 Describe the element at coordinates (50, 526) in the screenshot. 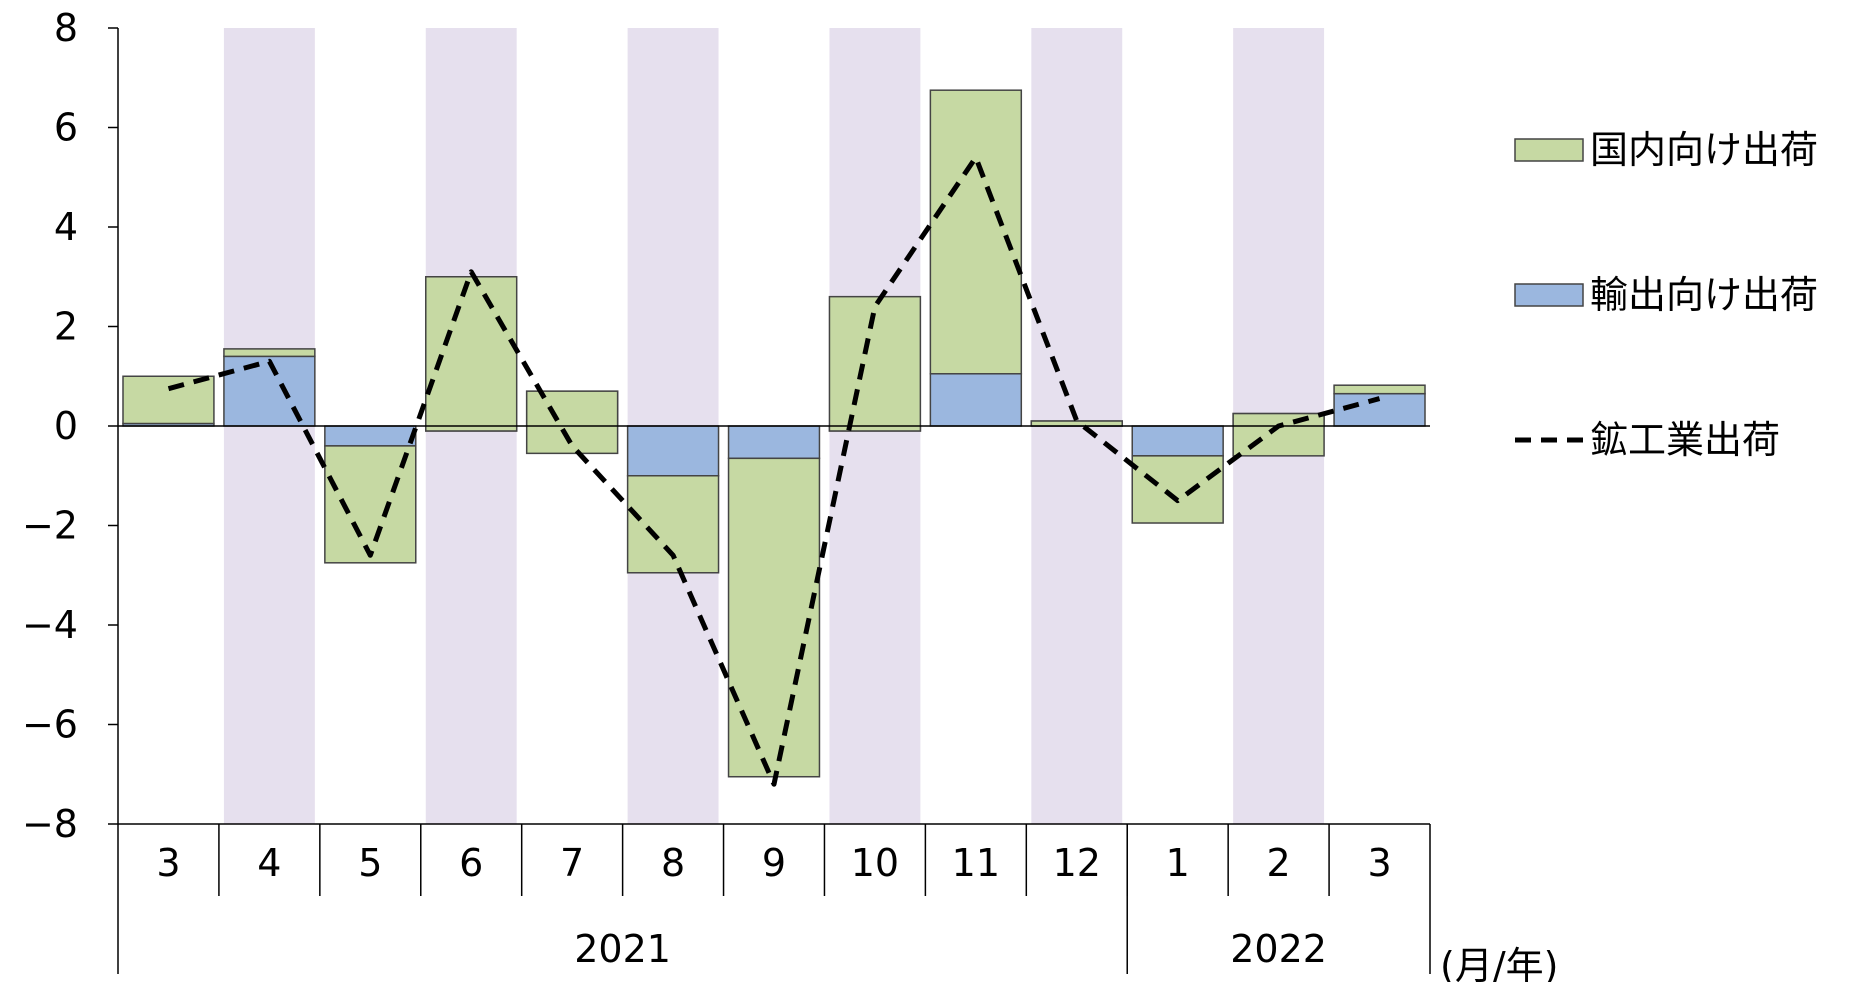

I see `y-tick-label: −2` at that location.